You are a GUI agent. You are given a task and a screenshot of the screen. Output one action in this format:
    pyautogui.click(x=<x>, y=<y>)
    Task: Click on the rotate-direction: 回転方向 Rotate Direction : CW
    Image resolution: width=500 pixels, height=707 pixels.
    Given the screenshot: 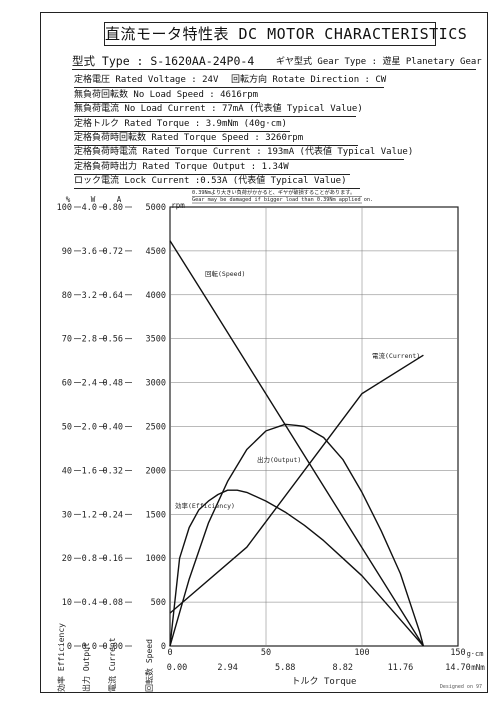 What is the action you would take?
    pyautogui.click(x=309, y=80)
    